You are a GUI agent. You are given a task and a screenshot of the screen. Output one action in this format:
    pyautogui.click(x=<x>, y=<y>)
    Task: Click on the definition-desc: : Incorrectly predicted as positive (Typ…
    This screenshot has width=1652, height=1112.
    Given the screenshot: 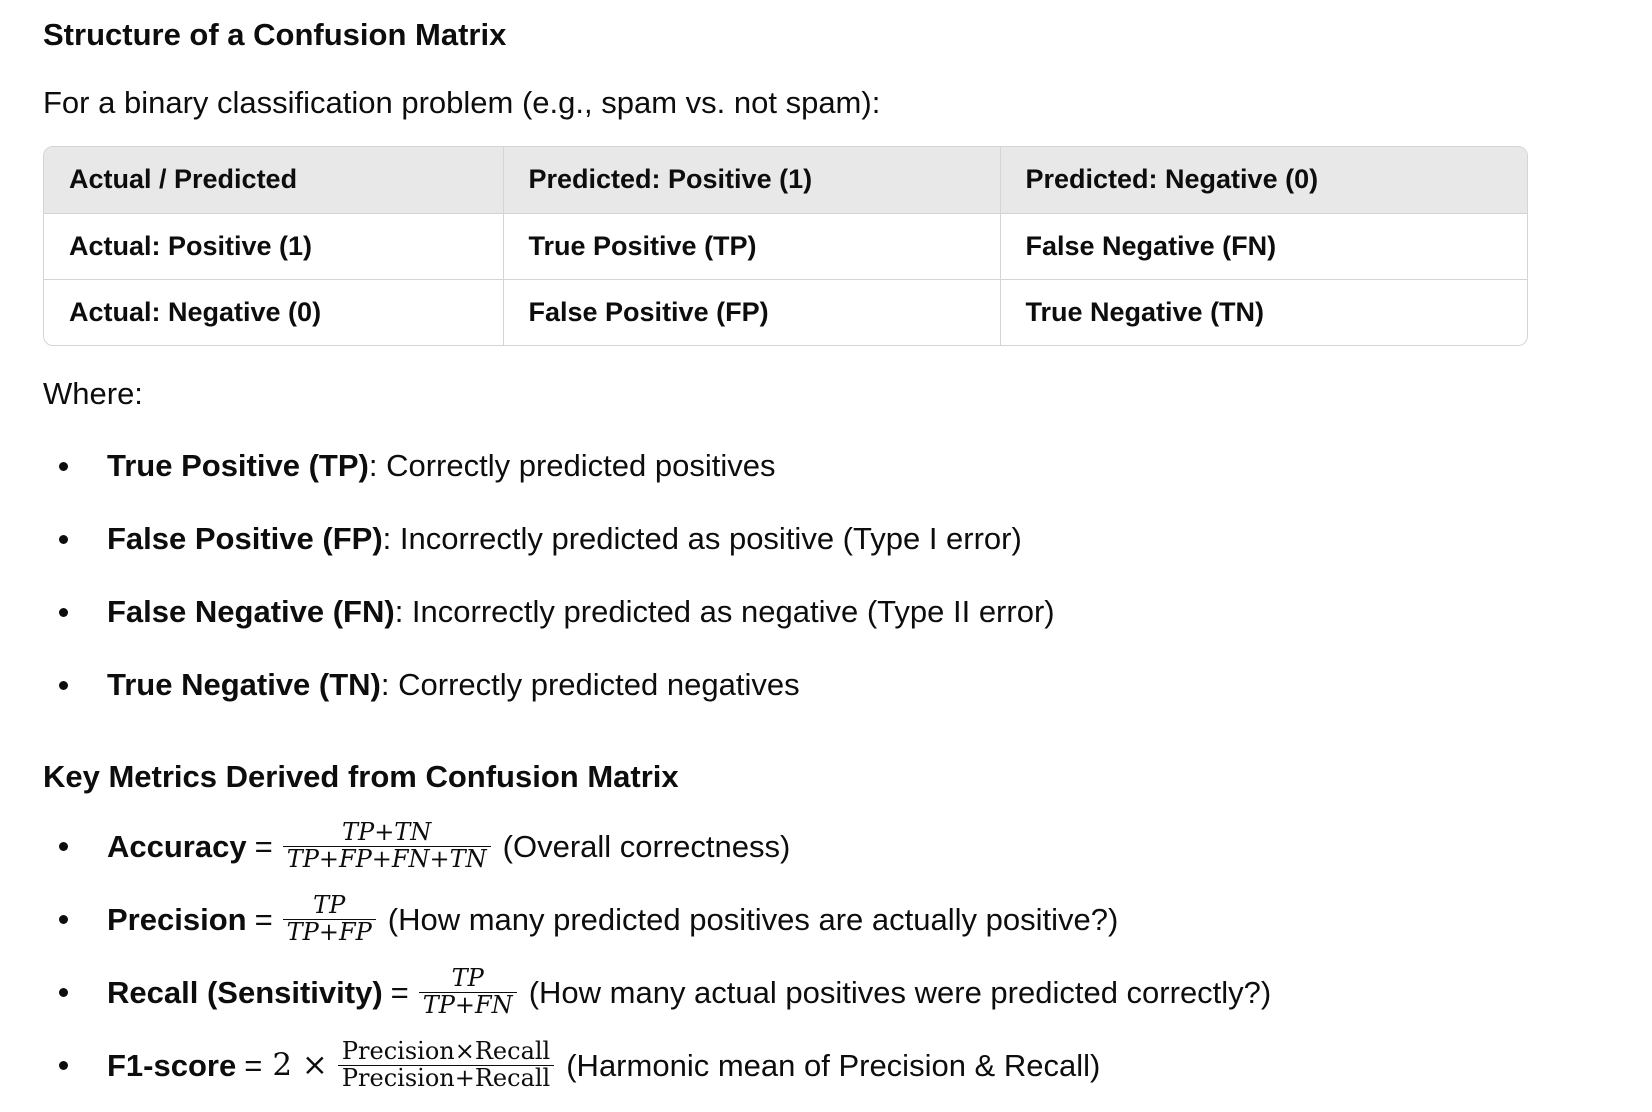 What is the action you would take?
    pyautogui.click(x=702, y=538)
    